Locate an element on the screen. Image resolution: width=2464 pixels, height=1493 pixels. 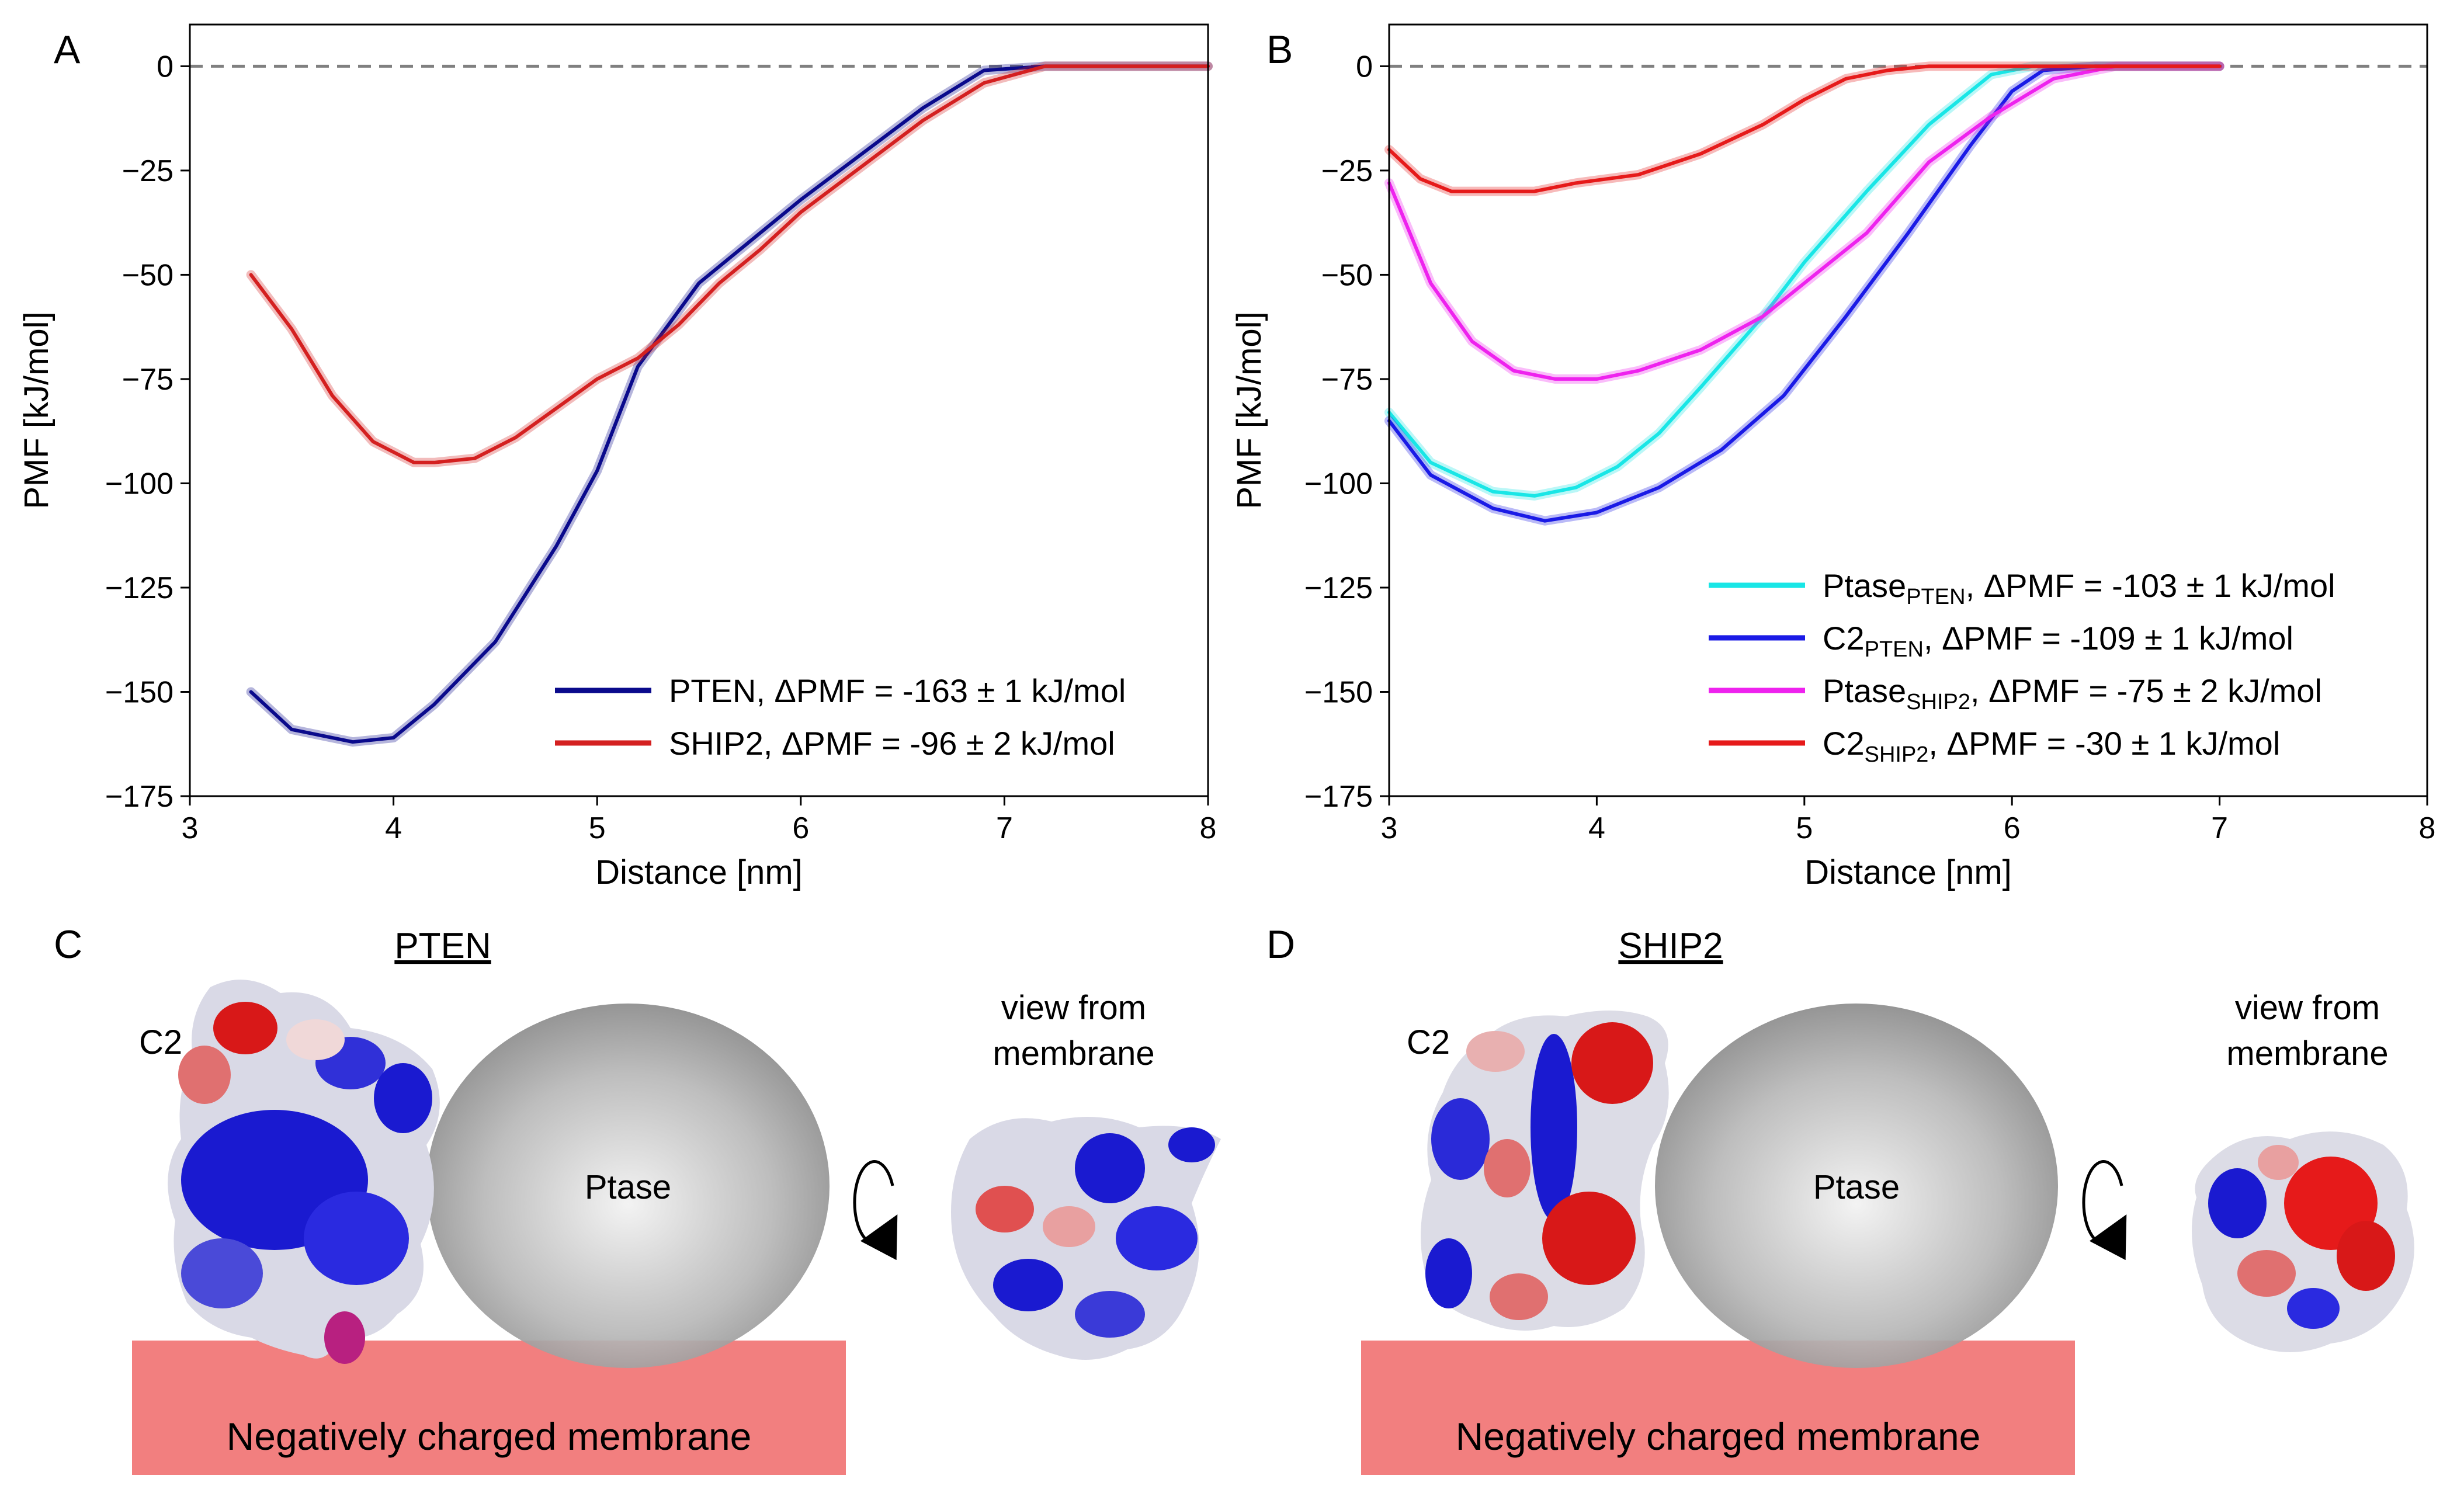
panel-label-c: C is located at coordinates (68, 945).